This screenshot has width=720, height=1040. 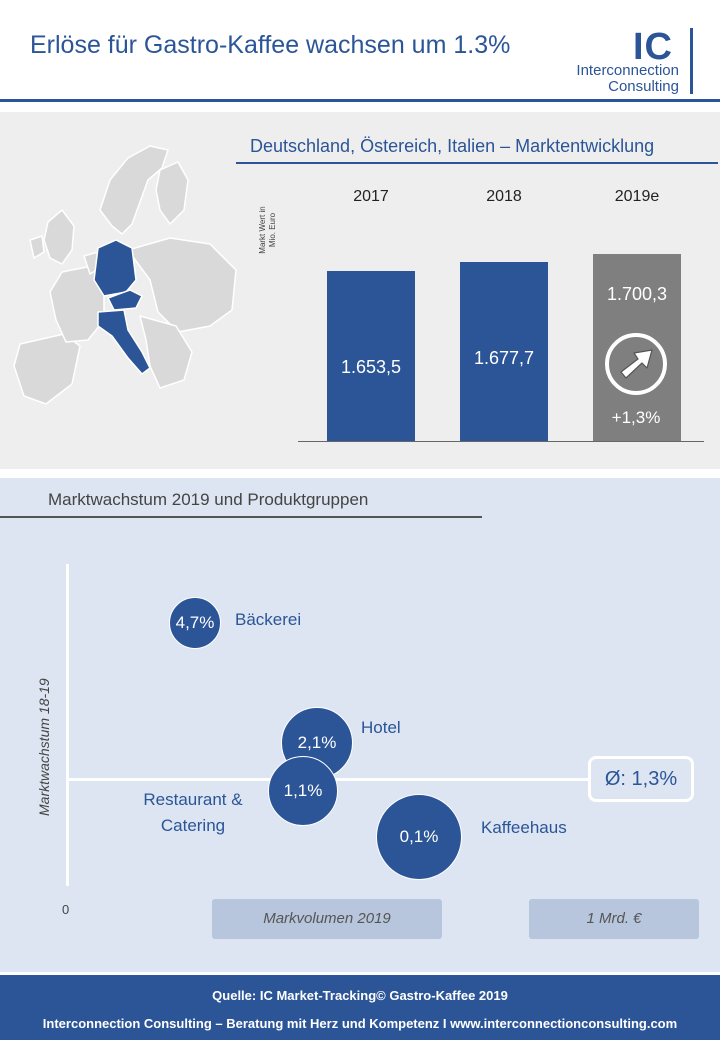 What do you see at coordinates (504, 358) in the screenshot?
I see `bar-value-label: 1.677,7` at bounding box center [504, 358].